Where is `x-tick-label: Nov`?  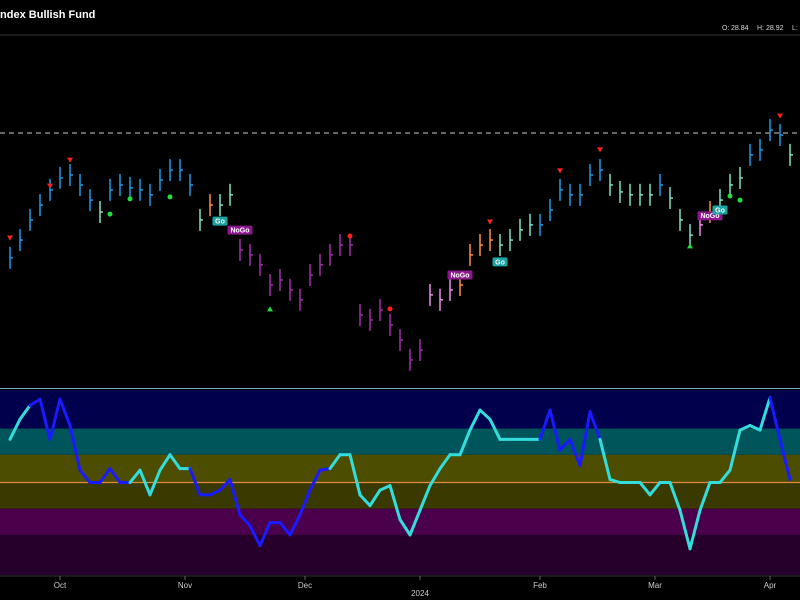 x-tick-label: Nov is located at coordinates (185, 585).